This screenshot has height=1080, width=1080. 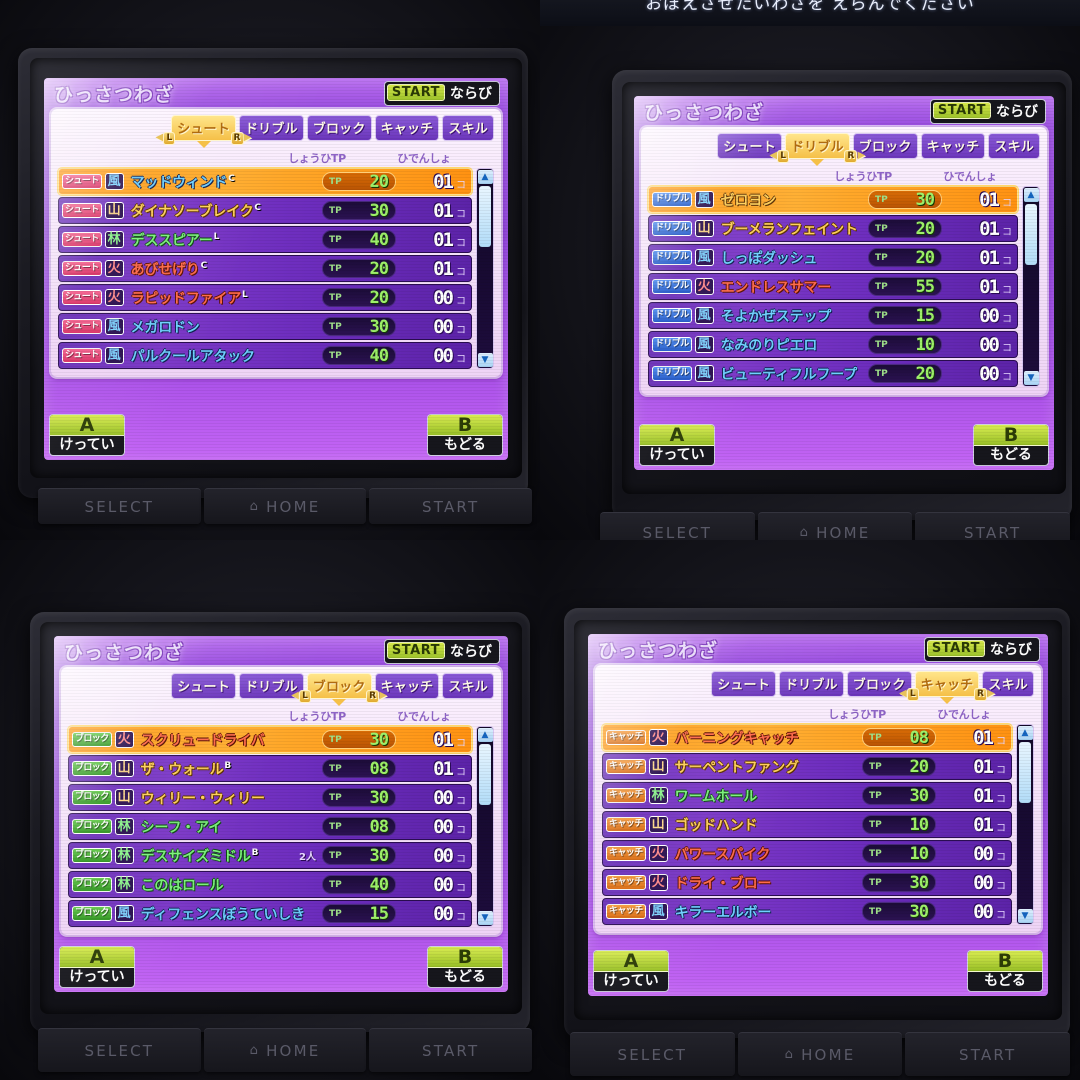 What do you see at coordinates (807, 795) in the screenshot?
I see `table-row: キャッチ林ワームホール TP 30 01 コ` at bounding box center [807, 795].